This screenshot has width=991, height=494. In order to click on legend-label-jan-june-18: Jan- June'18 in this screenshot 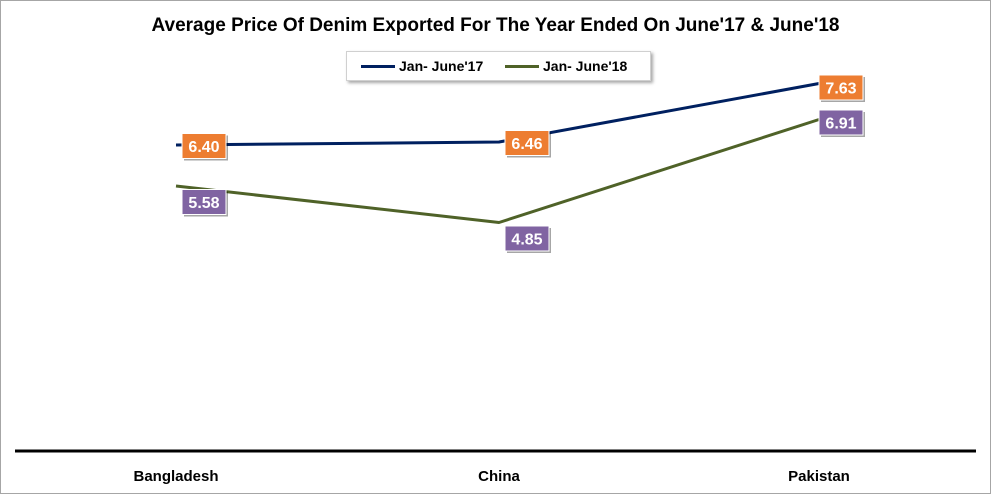, I will do `click(585, 66)`.